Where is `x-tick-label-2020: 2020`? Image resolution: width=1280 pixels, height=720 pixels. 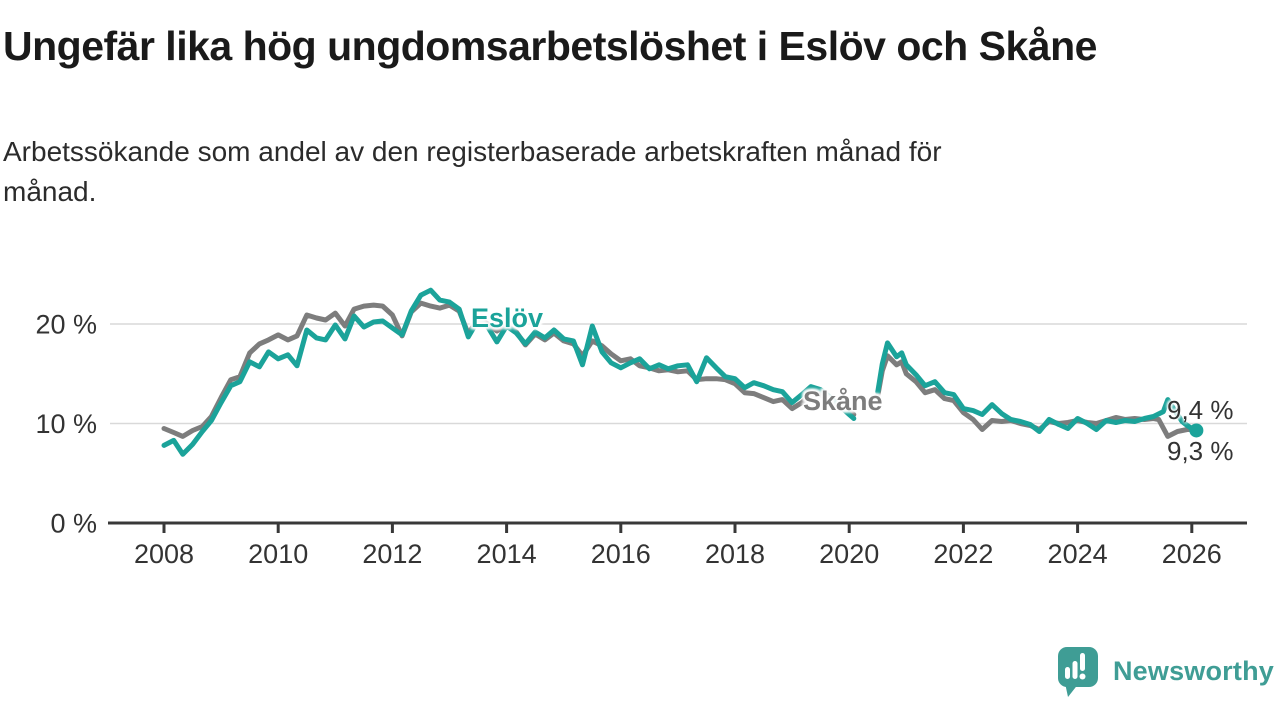 x-tick-label-2020: 2020 is located at coordinates (849, 554).